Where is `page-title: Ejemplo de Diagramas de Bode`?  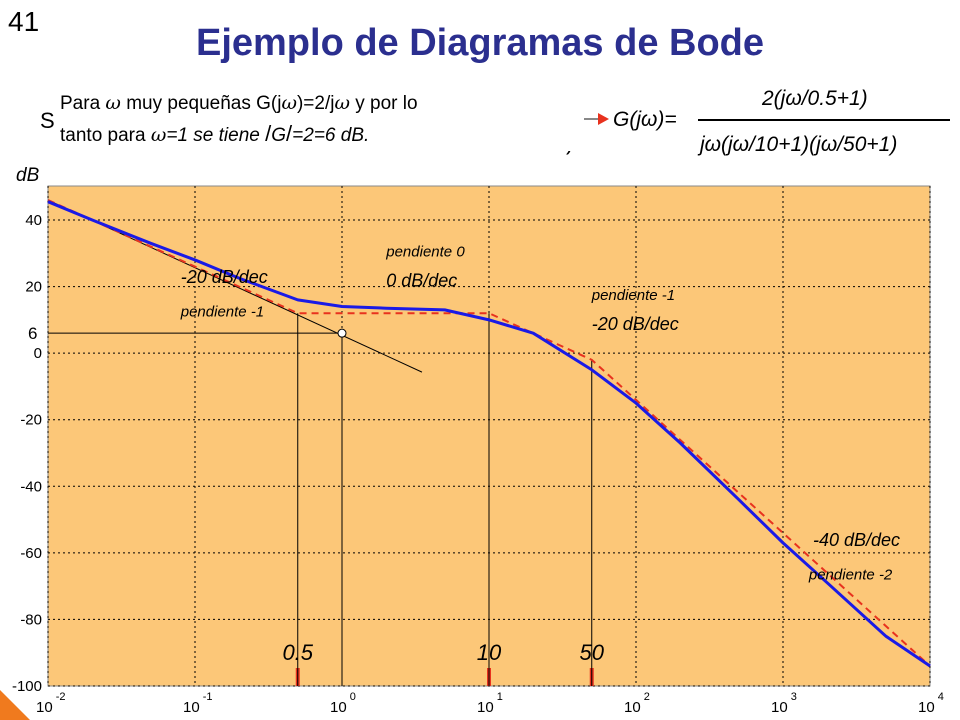
page-title: Ejemplo de Diagramas de Bode is located at coordinates (480, 43).